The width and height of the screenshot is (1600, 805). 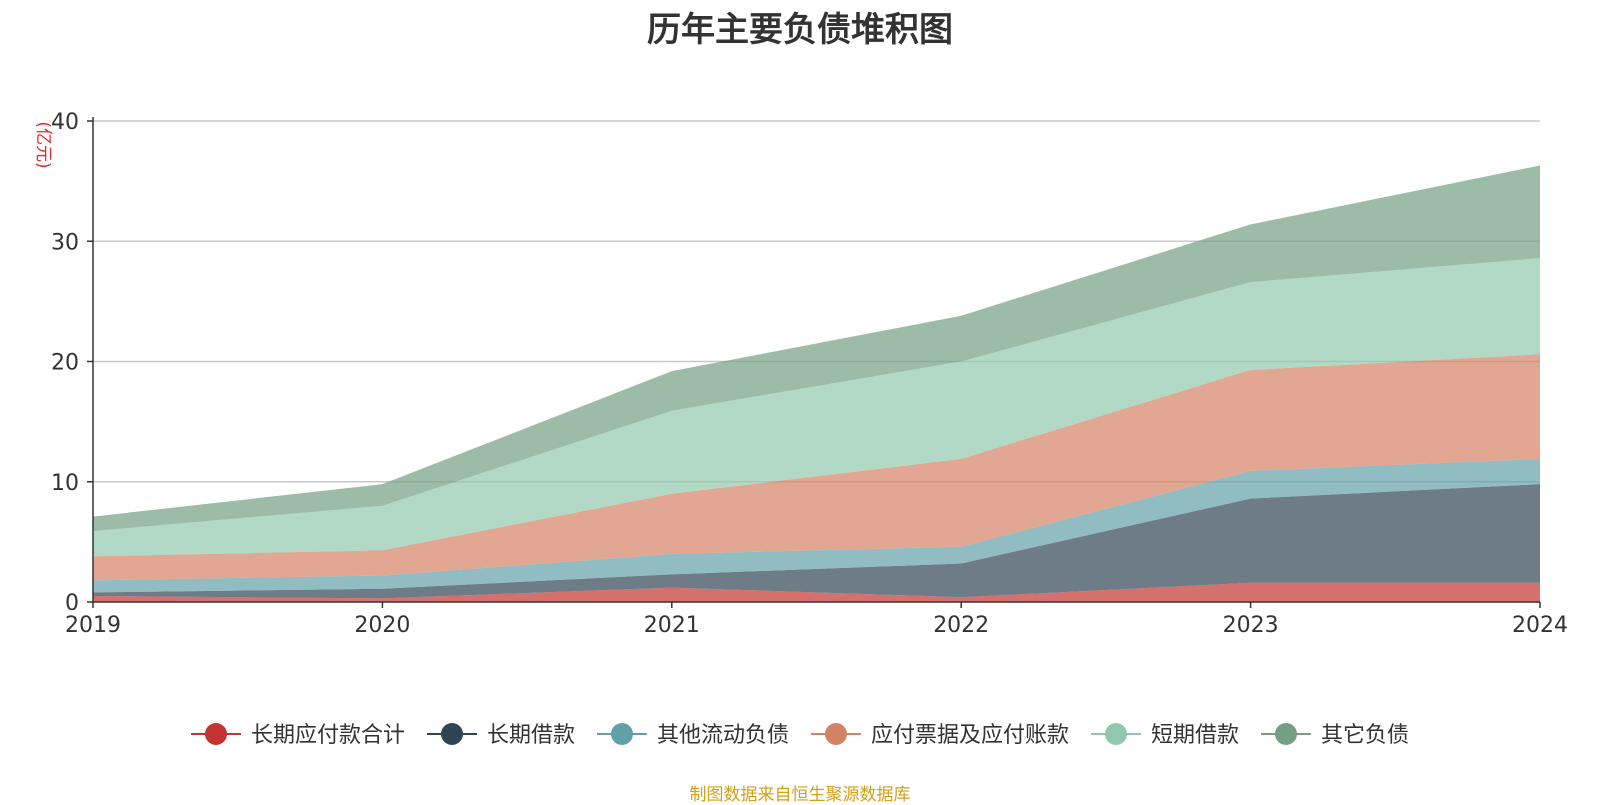 What do you see at coordinates (382, 625) in the screenshot?
I see `x-tick-label: 2020` at bounding box center [382, 625].